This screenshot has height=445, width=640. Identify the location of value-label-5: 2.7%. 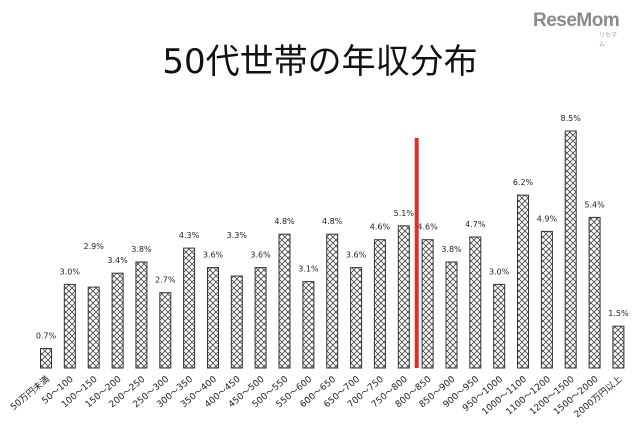
(165, 280).